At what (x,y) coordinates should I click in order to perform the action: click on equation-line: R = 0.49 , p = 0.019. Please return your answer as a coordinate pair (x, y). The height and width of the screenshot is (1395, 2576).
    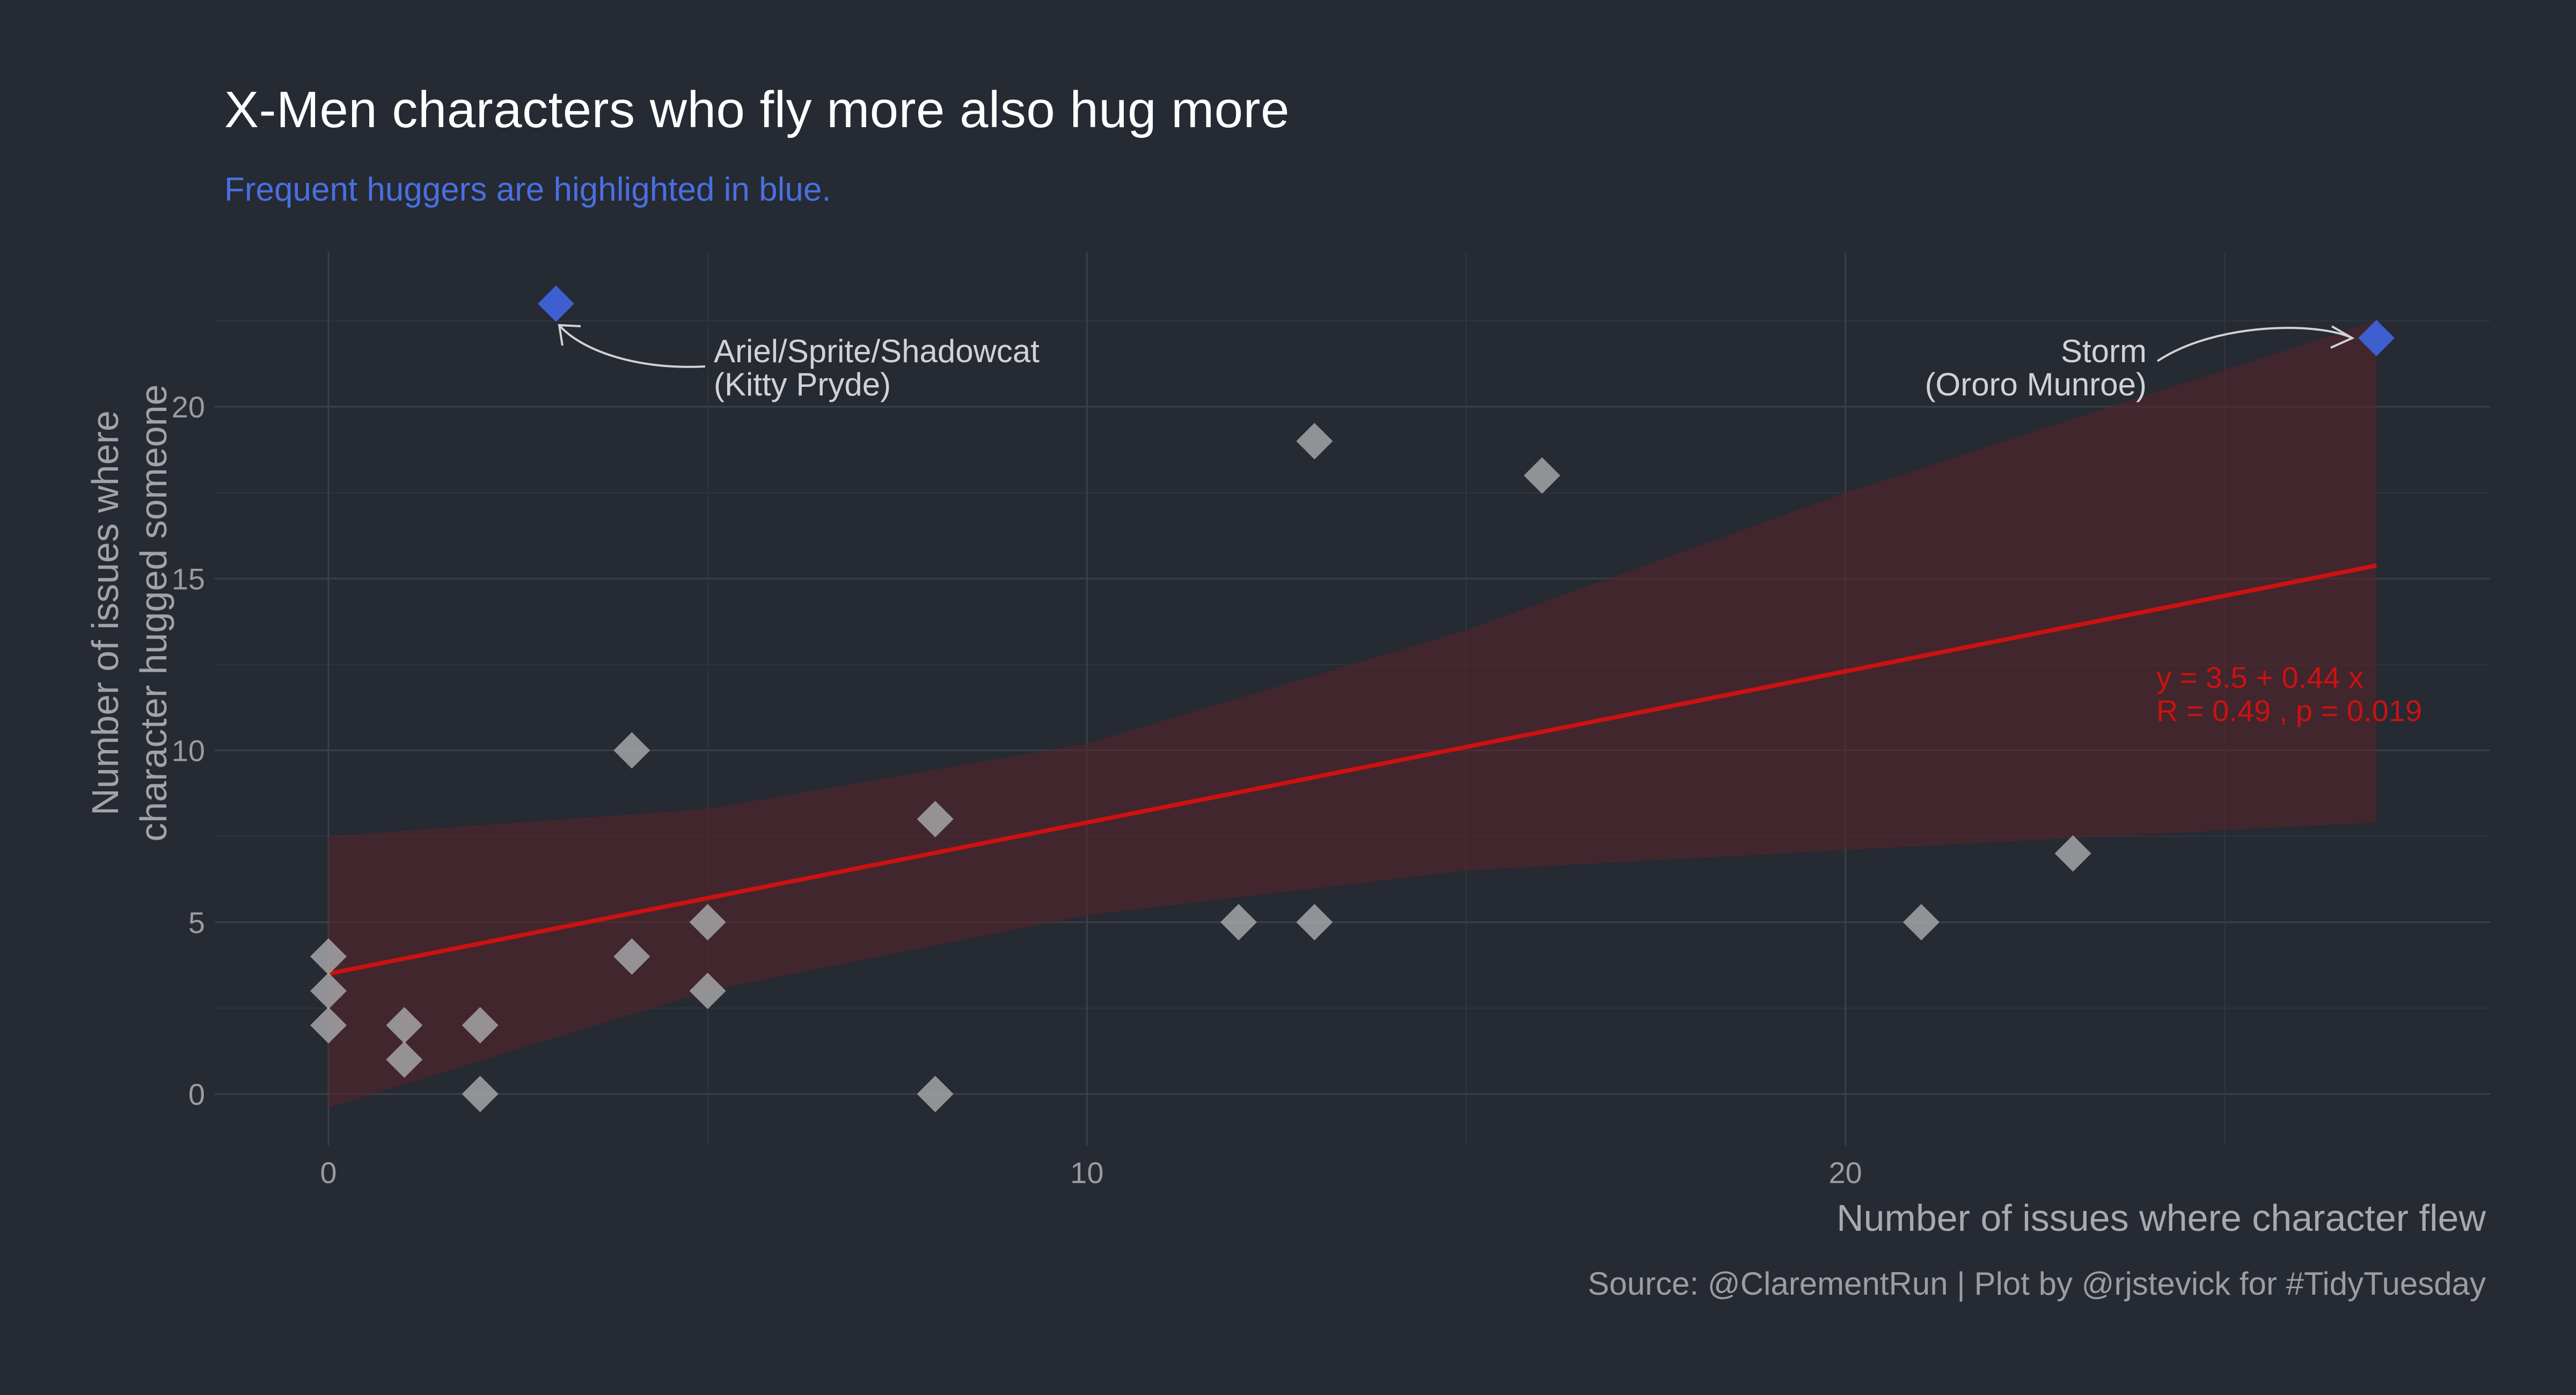
    Looking at the image, I should click on (2289, 711).